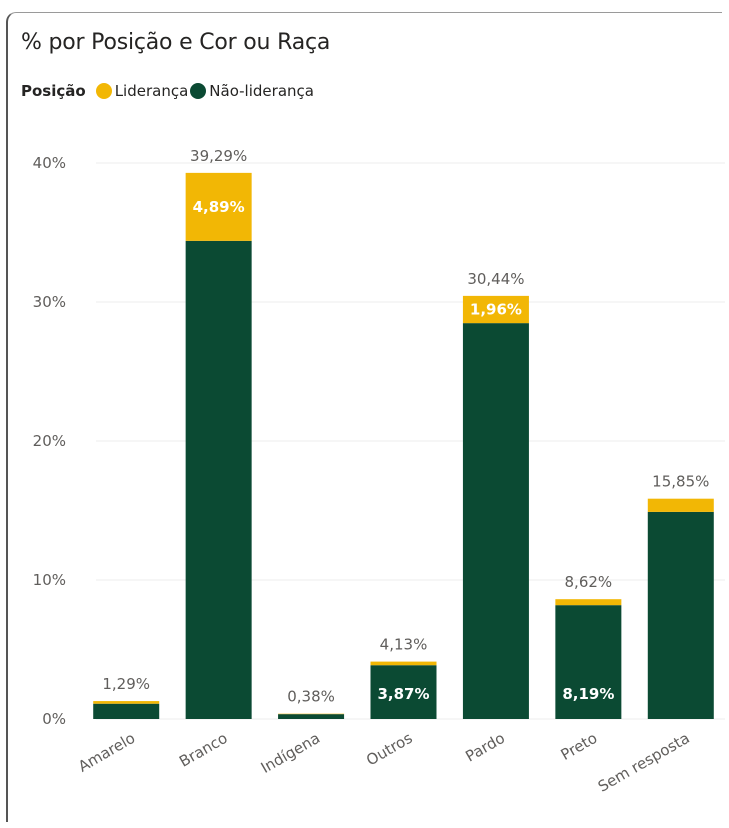  What do you see at coordinates (49, 163) in the screenshot?
I see `y-tick-label: 40%` at bounding box center [49, 163].